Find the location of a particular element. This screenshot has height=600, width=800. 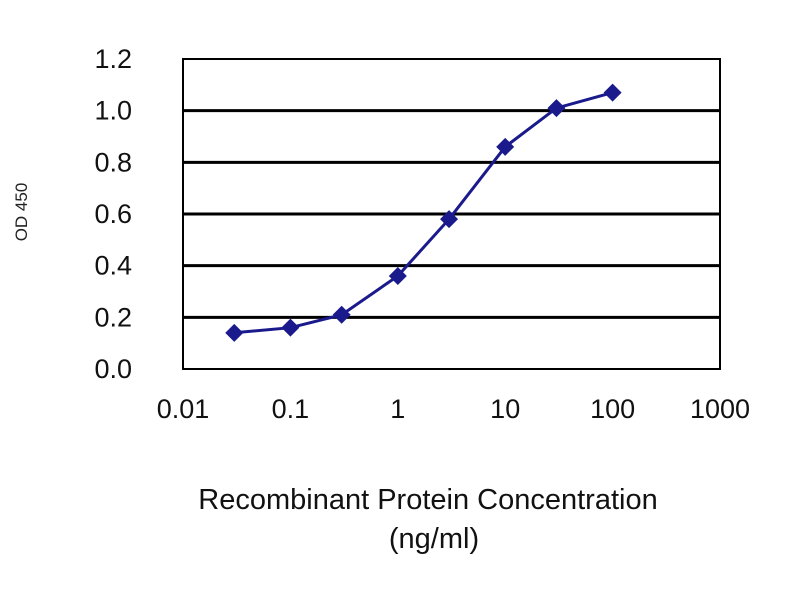

y-tick-label: 1.0 is located at coordinates (113, 111).